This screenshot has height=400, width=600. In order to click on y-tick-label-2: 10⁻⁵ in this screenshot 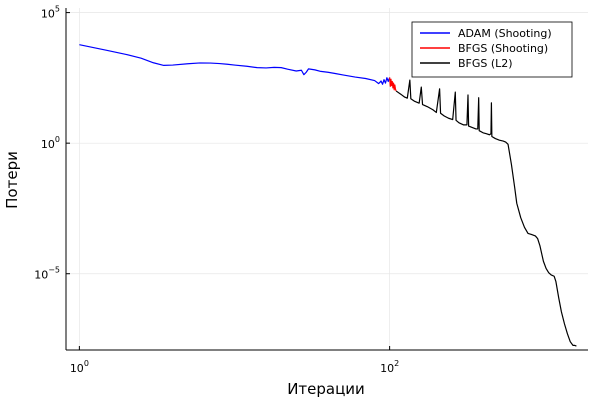, I will do `click(47, 274)`.